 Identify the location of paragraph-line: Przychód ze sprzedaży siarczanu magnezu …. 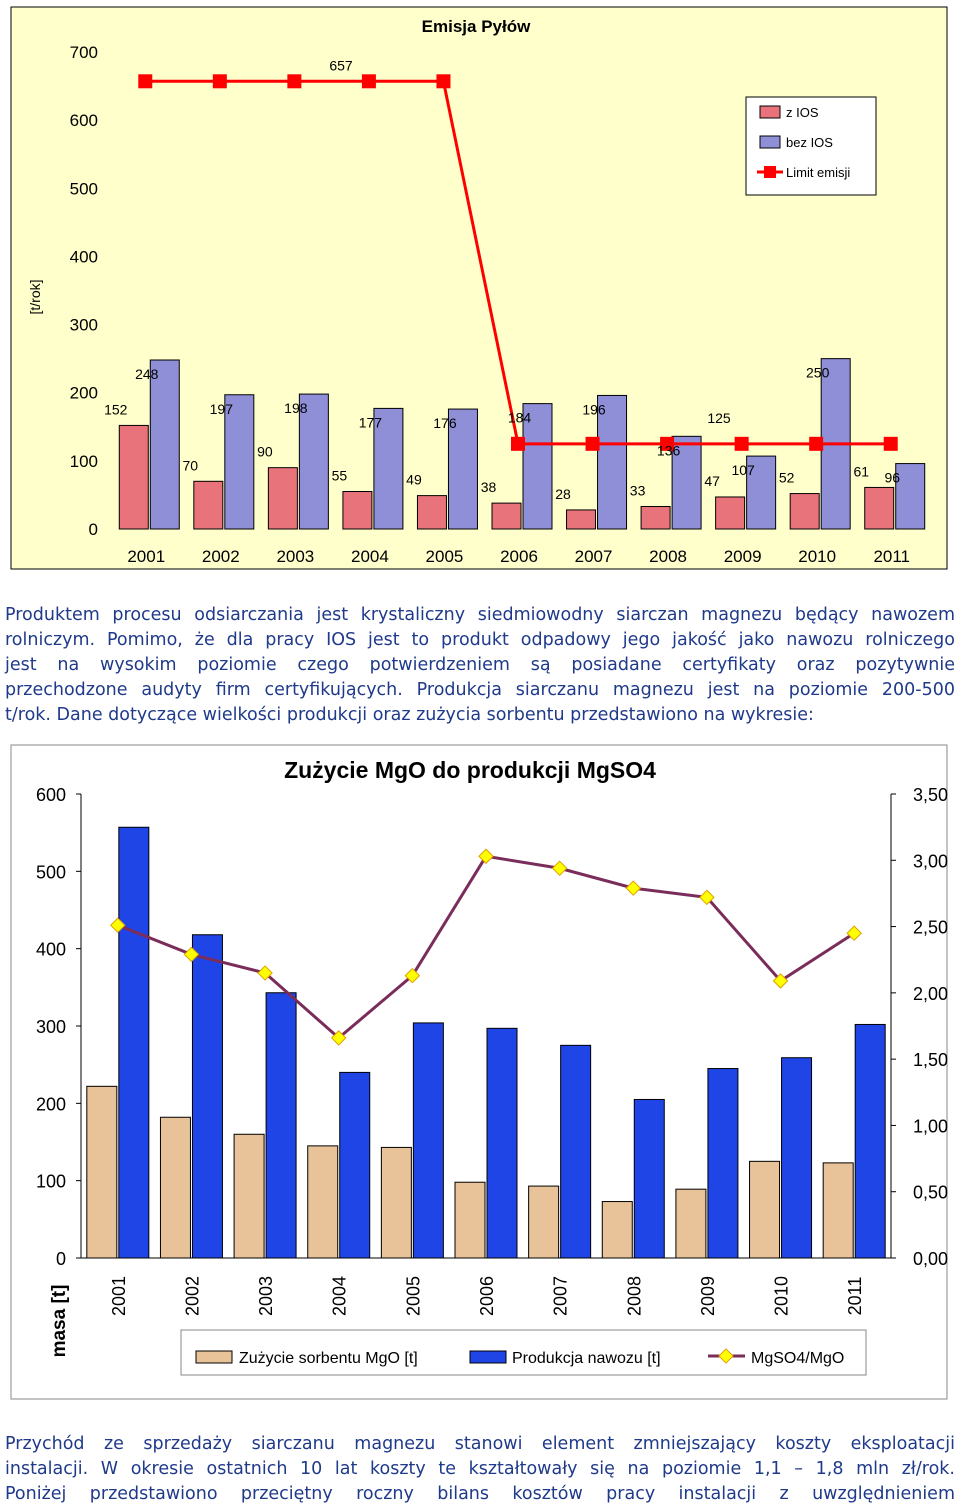
(480, 1444).